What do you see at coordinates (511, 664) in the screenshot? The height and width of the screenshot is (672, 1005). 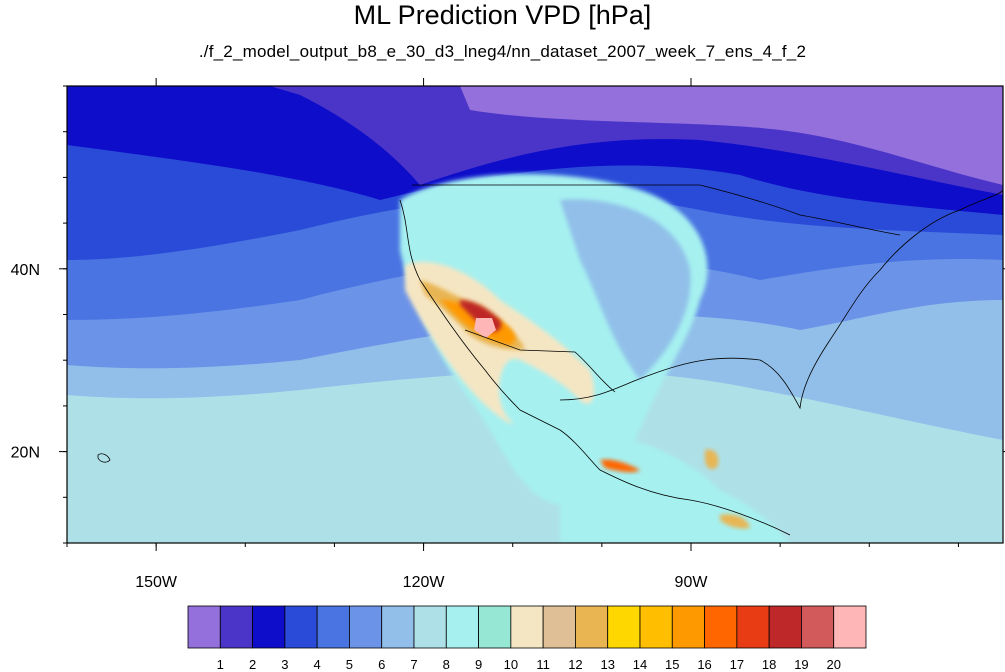 I see `colorbar-label: 10` at bounding box center [511, 664].